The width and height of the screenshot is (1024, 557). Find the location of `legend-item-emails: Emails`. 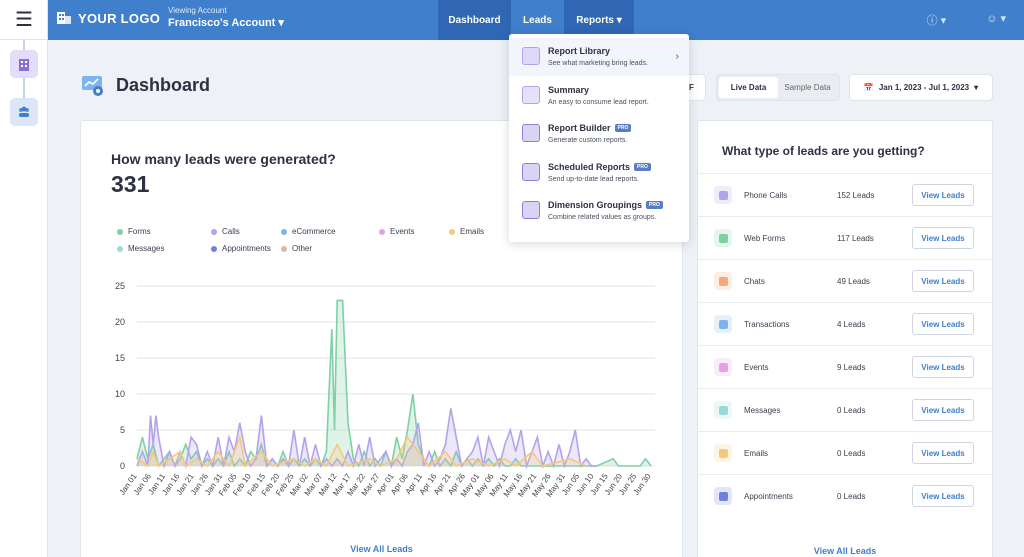

legend-item-emails: Emails is located at coordinates (466, 231).